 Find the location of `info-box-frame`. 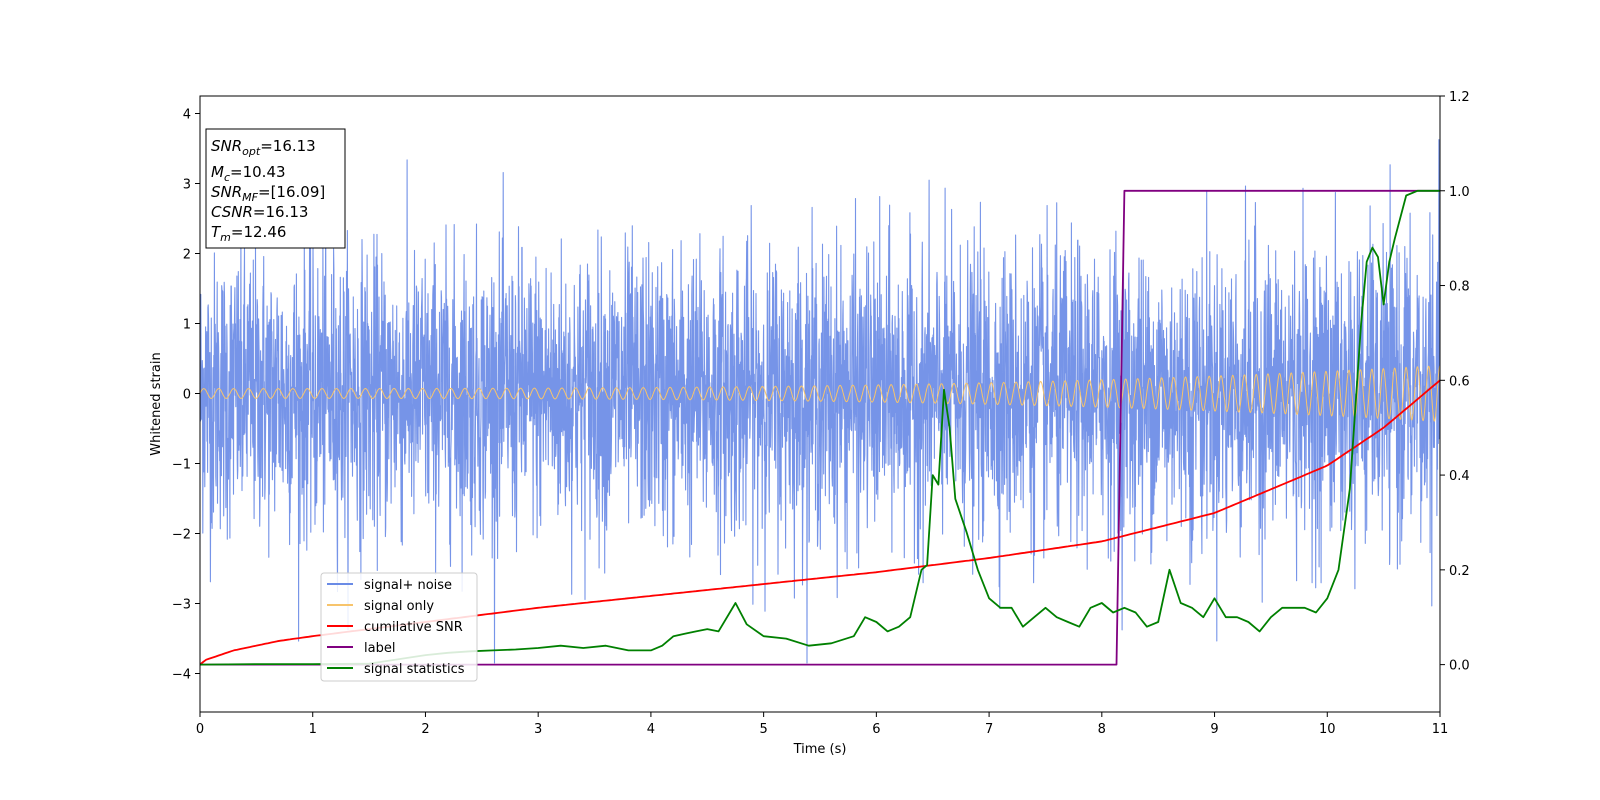

info-box-frame is located at coordinates (275, 188).